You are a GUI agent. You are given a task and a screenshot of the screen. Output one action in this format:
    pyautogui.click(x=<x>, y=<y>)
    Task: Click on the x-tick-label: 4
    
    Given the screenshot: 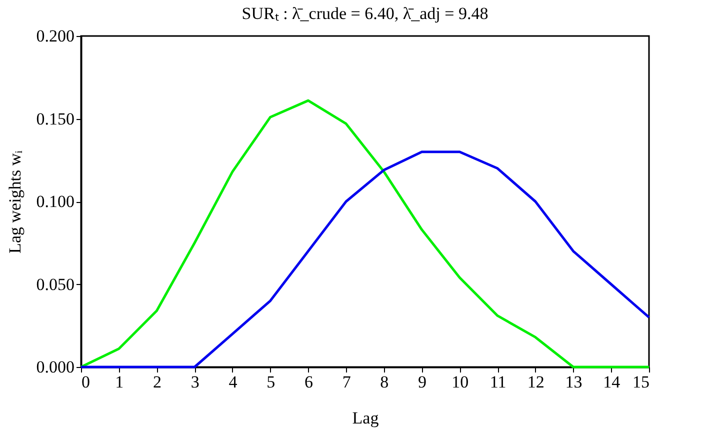 What is the action you would take?
    pyautogui.click(x=233, y=382)
    